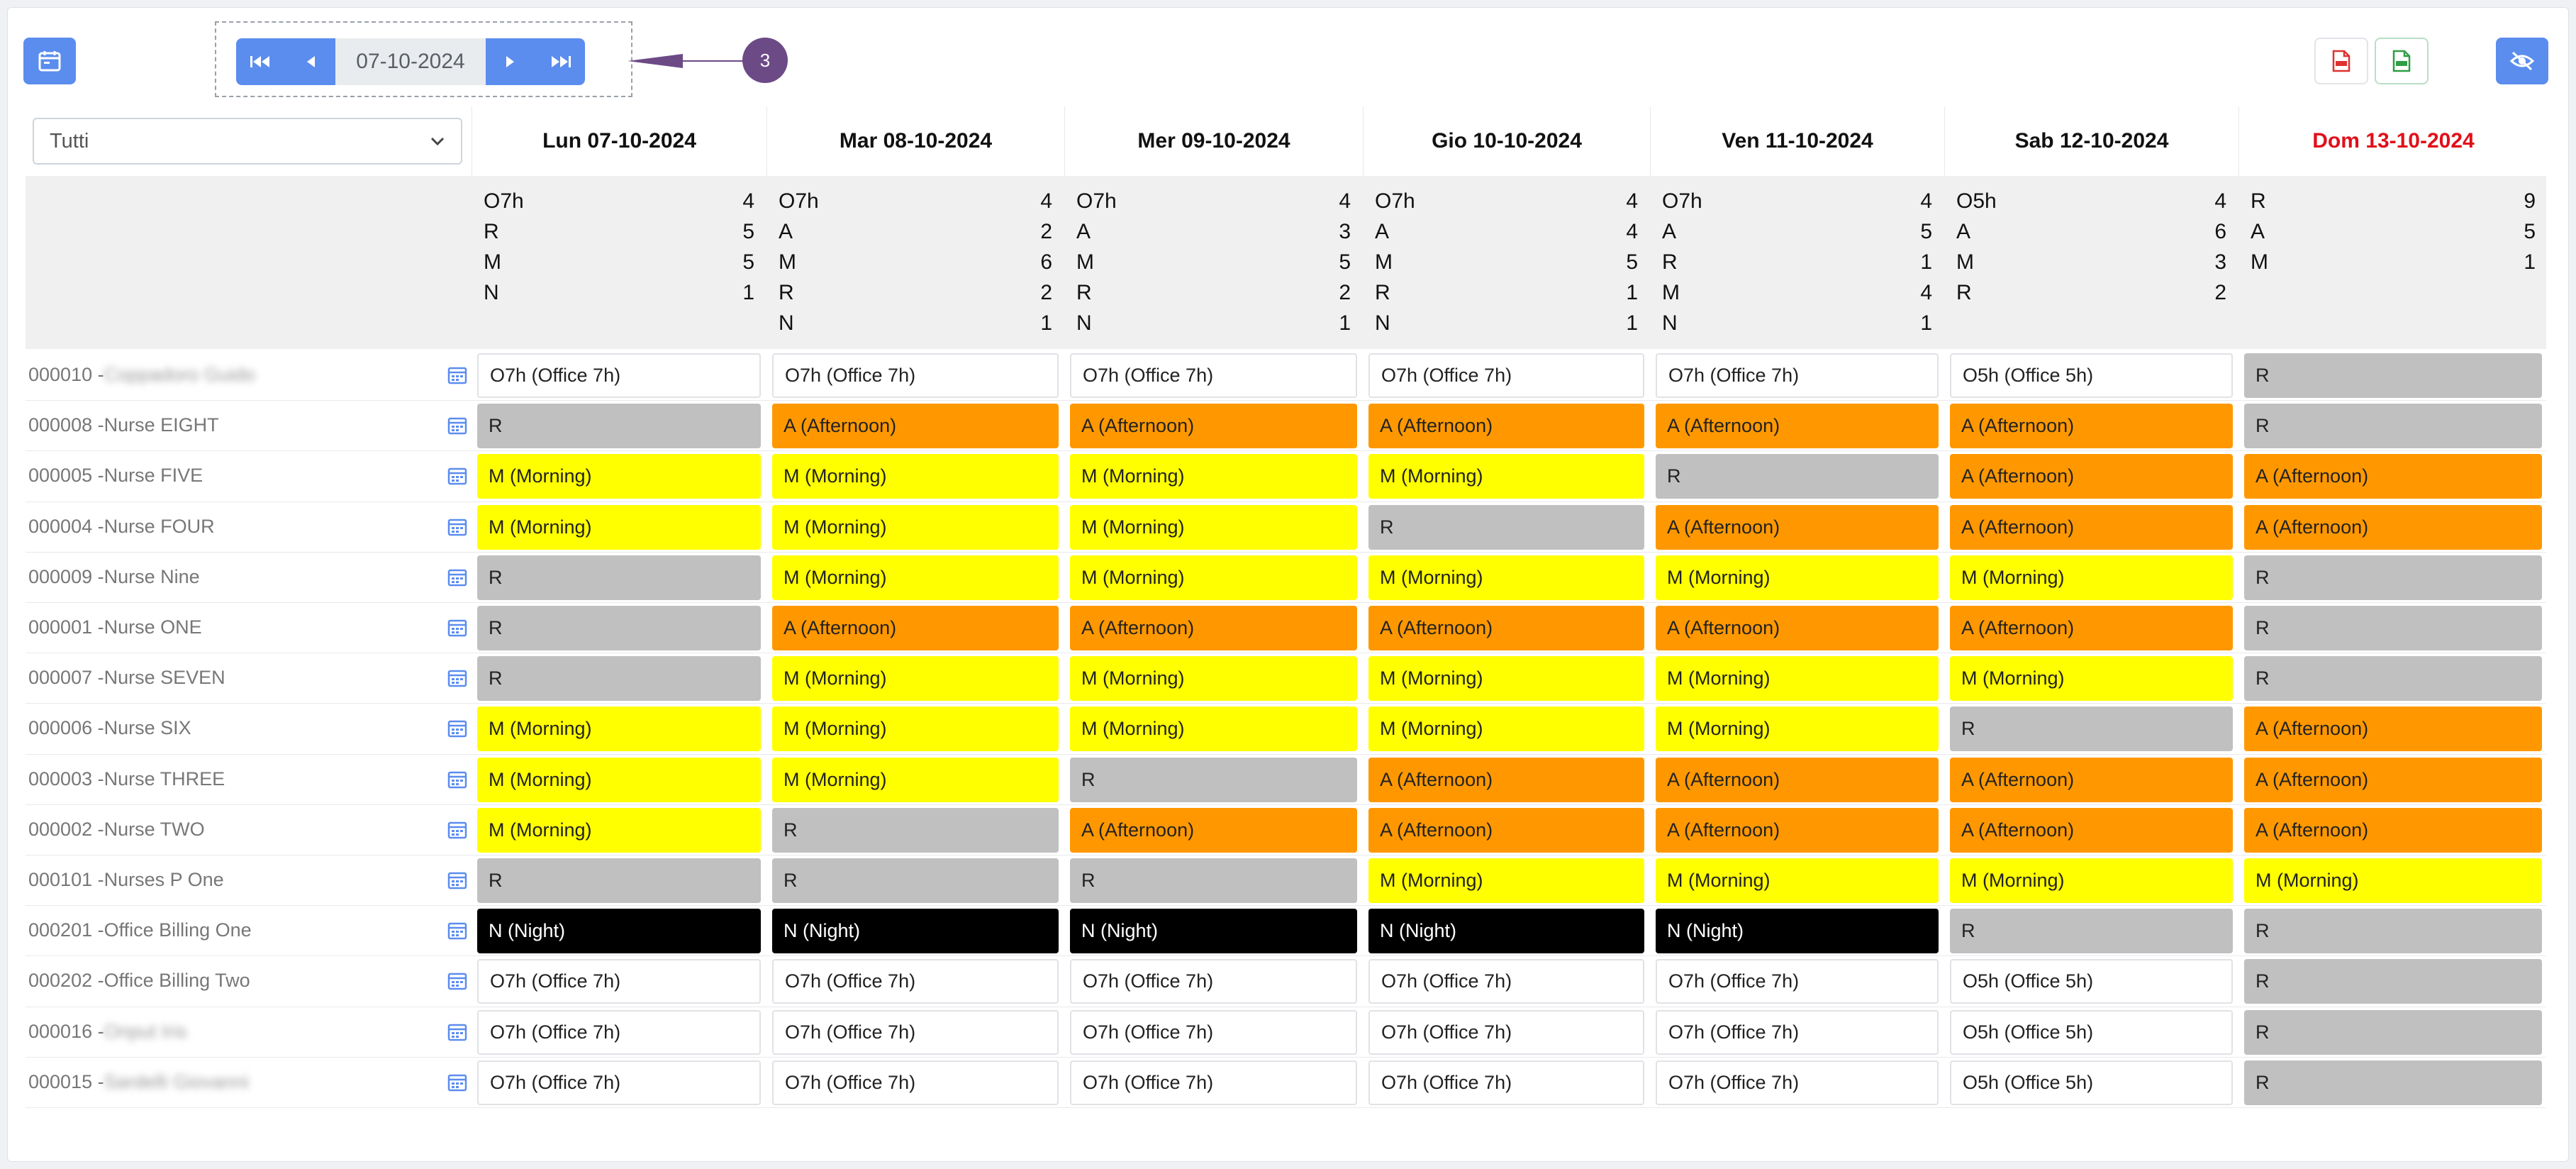 This screenshot has height=1169, width=2576. What do you see at coordinates (511, 61) in the screenshot?
I see `next-week-button` at bounding box center [511, 61].